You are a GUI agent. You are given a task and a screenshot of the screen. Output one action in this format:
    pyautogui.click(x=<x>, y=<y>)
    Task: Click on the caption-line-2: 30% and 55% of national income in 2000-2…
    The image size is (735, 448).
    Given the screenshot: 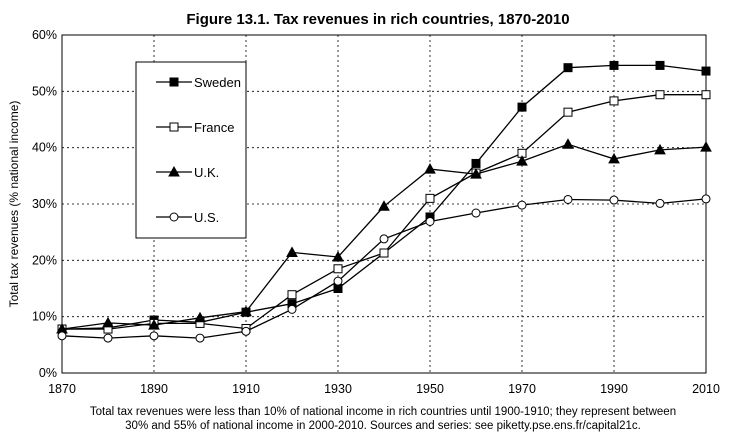 What is the action you would take?
    pyautogui.click(x=383, y=426)
    